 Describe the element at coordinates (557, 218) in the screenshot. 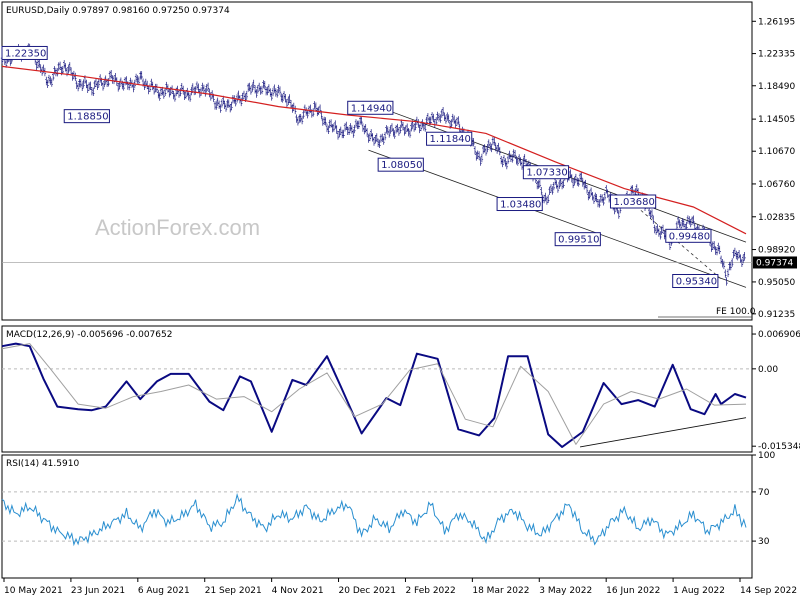

I see `channel-line` at that location.